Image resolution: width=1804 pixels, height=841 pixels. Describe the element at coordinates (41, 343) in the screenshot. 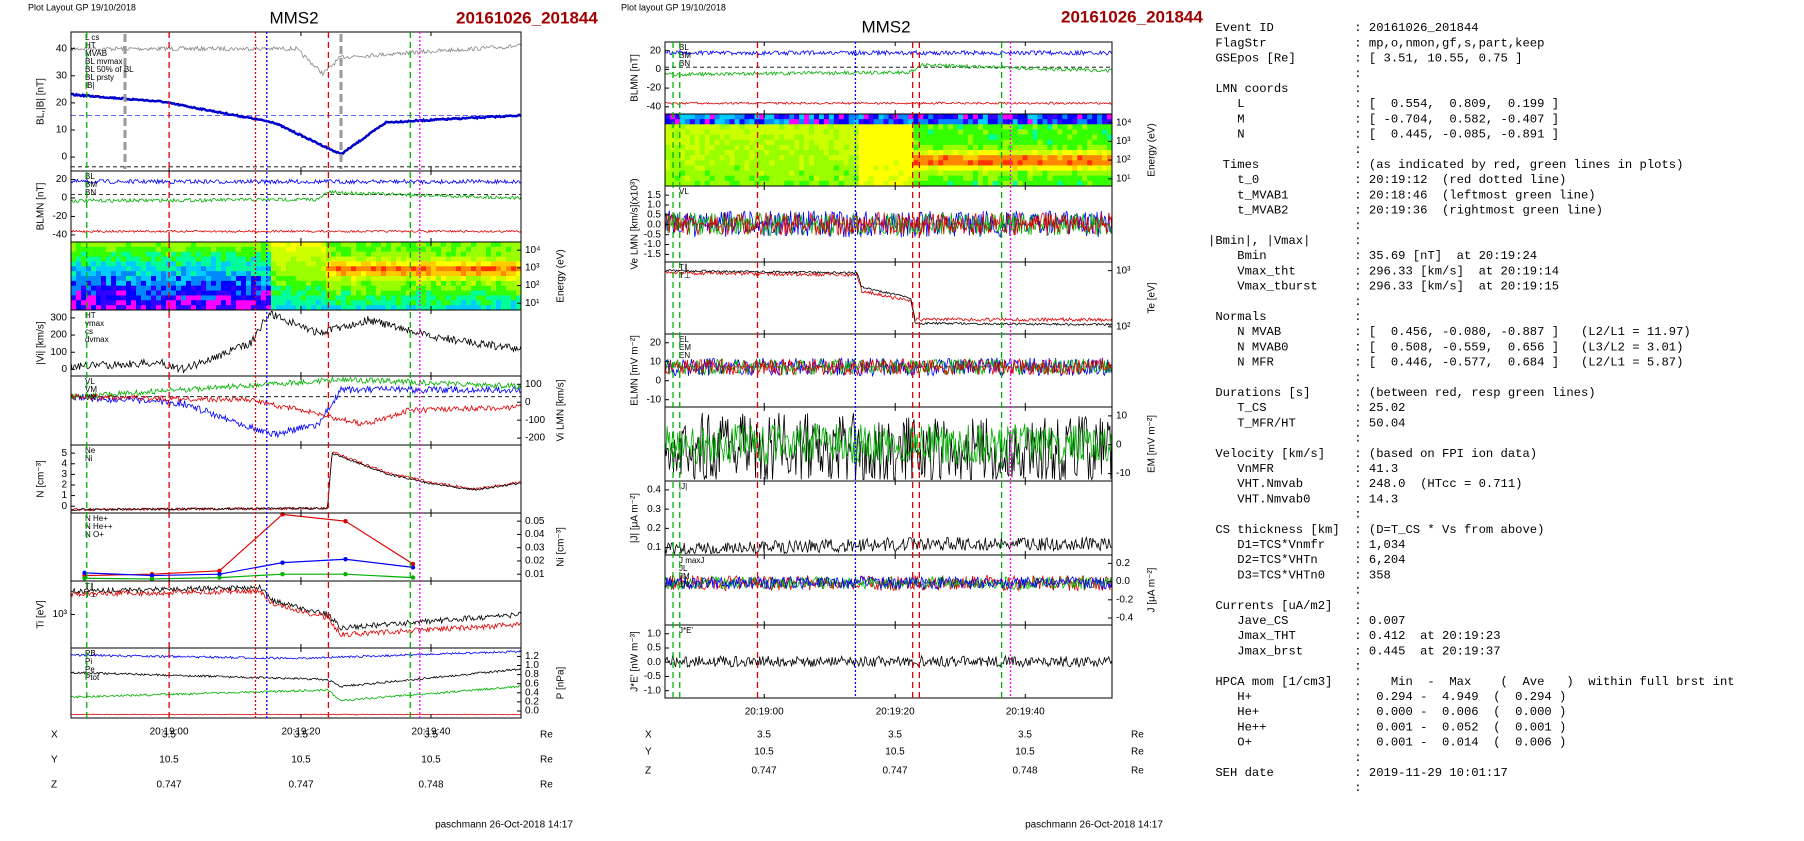

I see `y-axis-label: |Vi| [km/s]` at that location.